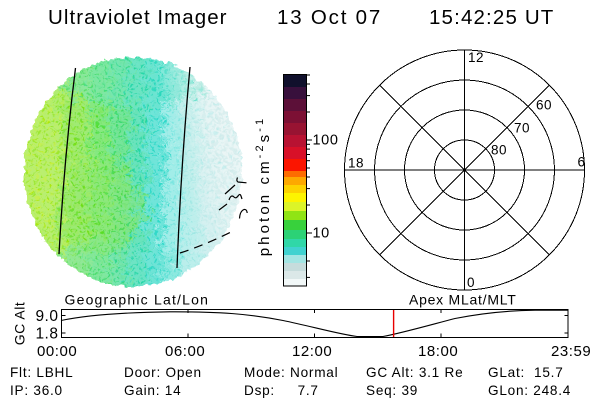 This screenshot has height=400, width=600. I want to click on svg-text: 80, so click(499, 150).